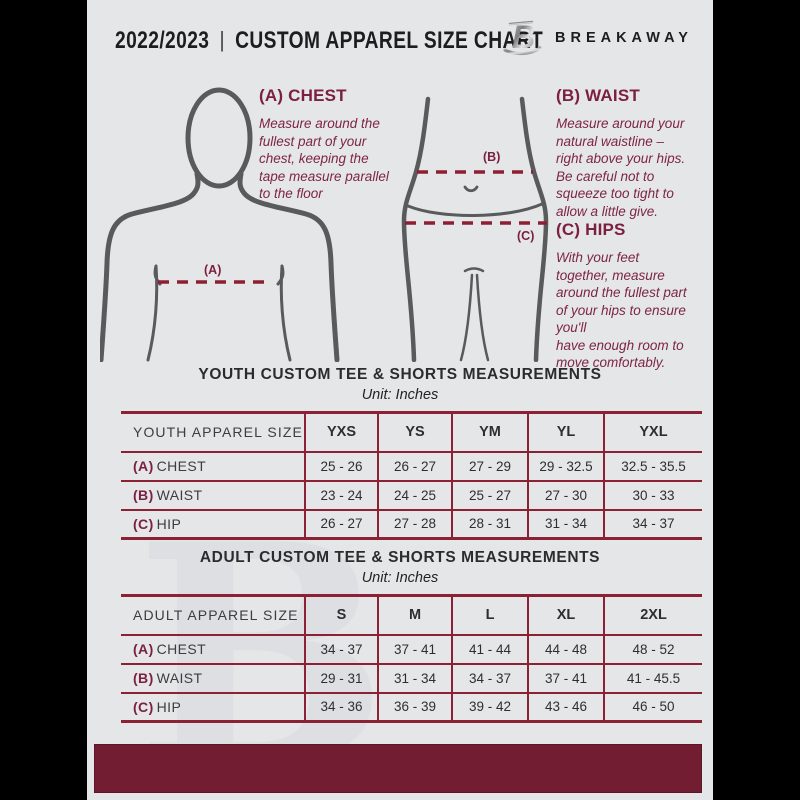 The width and height of the screenshot is (800, 800). What do you see at coordinates (400, 578) in the screenshot?
I see `adult-section-unit: Unit: Inches` at bounding box center [400, 578].